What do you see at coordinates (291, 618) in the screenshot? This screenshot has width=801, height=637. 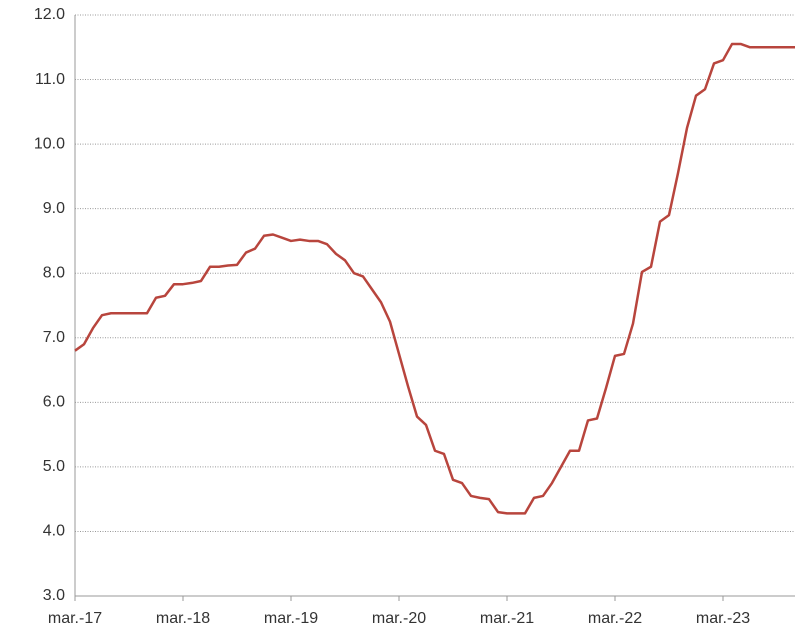 I see `x-tick-label: mar.-19` at bounding box center [291, 618].